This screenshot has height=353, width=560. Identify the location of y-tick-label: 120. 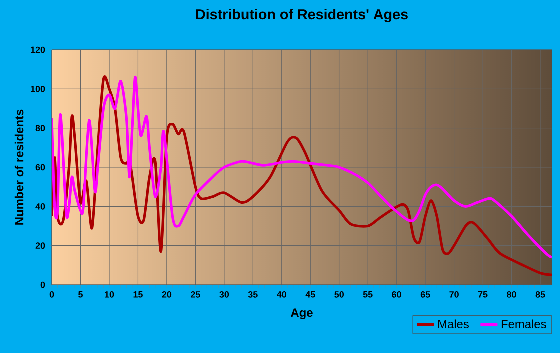
(38, 50).